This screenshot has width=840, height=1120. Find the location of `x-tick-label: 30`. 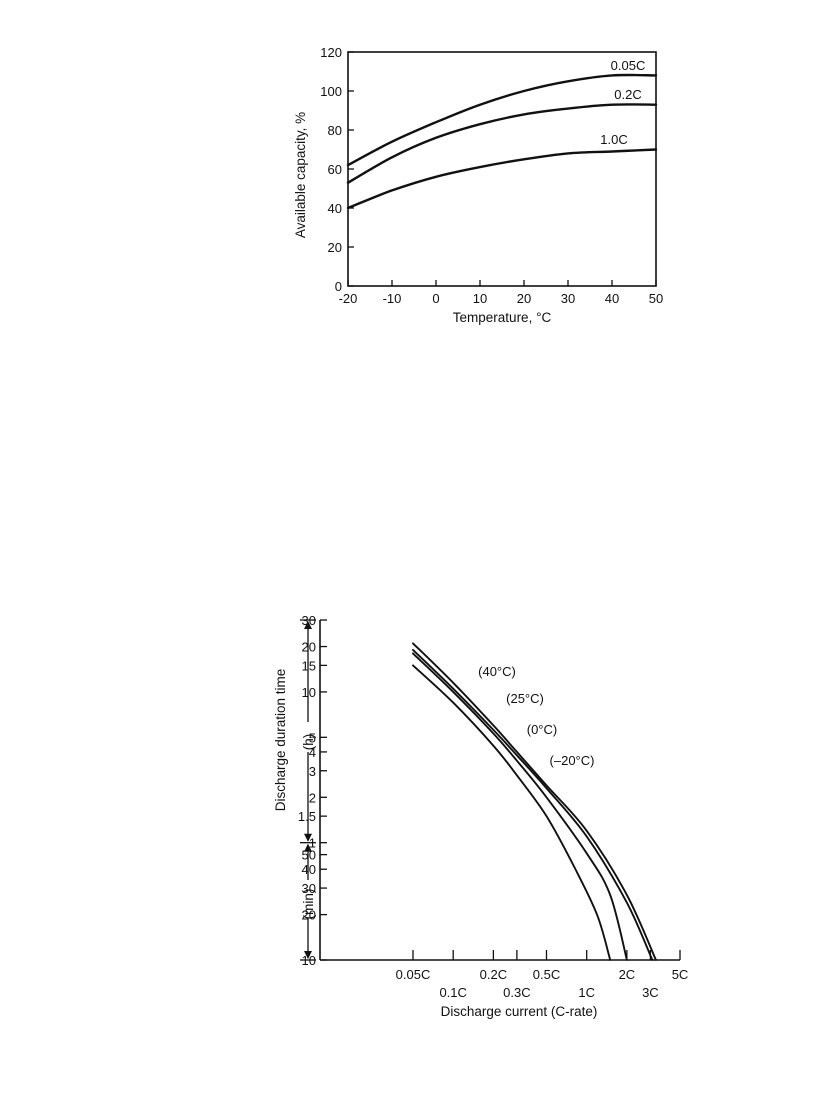

x-tick-label: 30 is located at coordinates (568, 298).